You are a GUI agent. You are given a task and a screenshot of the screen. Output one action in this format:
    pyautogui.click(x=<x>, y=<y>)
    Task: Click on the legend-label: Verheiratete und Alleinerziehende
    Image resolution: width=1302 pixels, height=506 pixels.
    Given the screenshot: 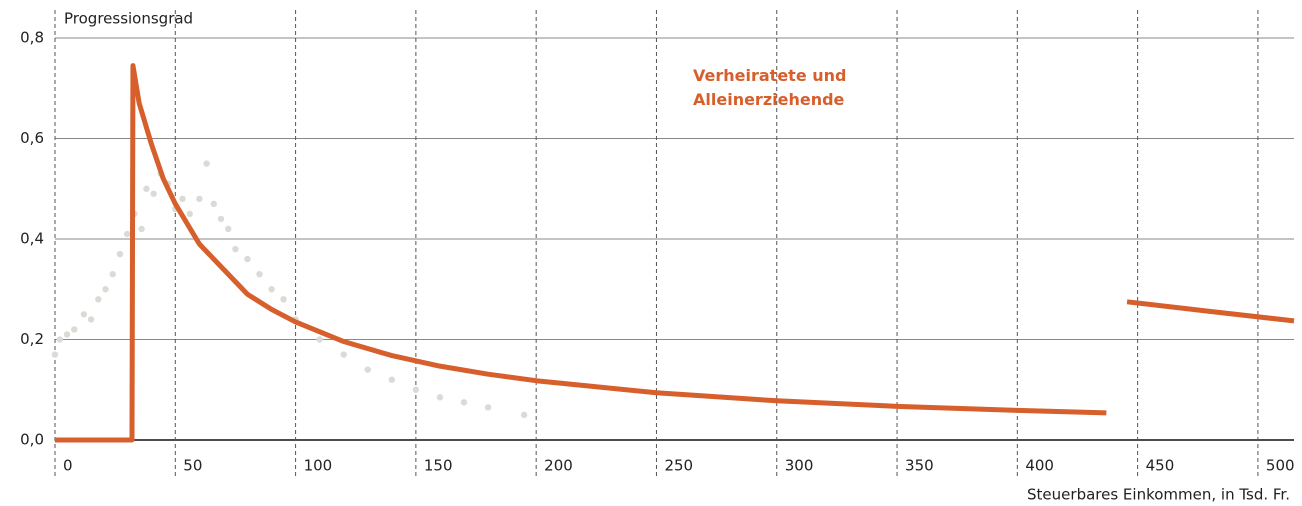 What is the action you would take?
    pyautogui.click(x=770, y=87)
    